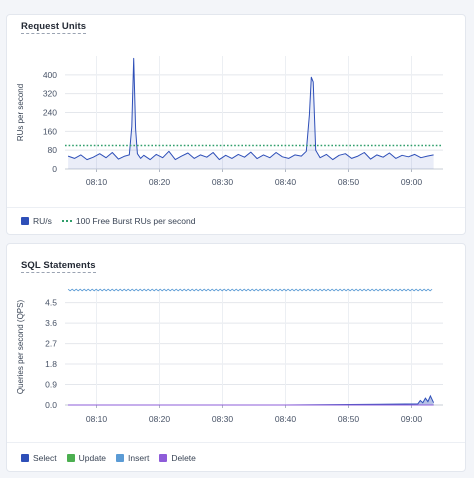 The width and height of the screenshot is (474, 478). Describe the element at coordinates (42, 221) in the screenshot. I see `legend-label-rus: RU/s` at that location.